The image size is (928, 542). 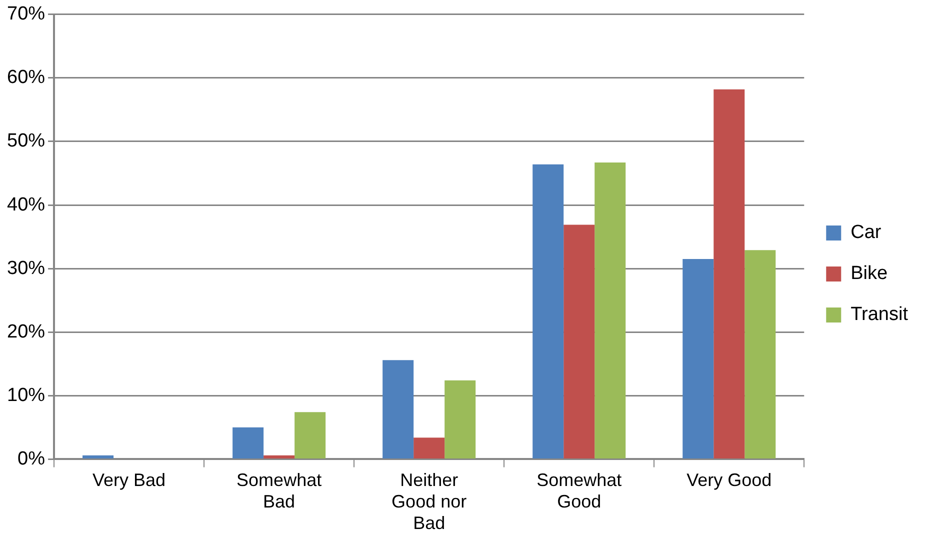 I want to click on y-tick-label: 0%, so click(x=32, y=459).